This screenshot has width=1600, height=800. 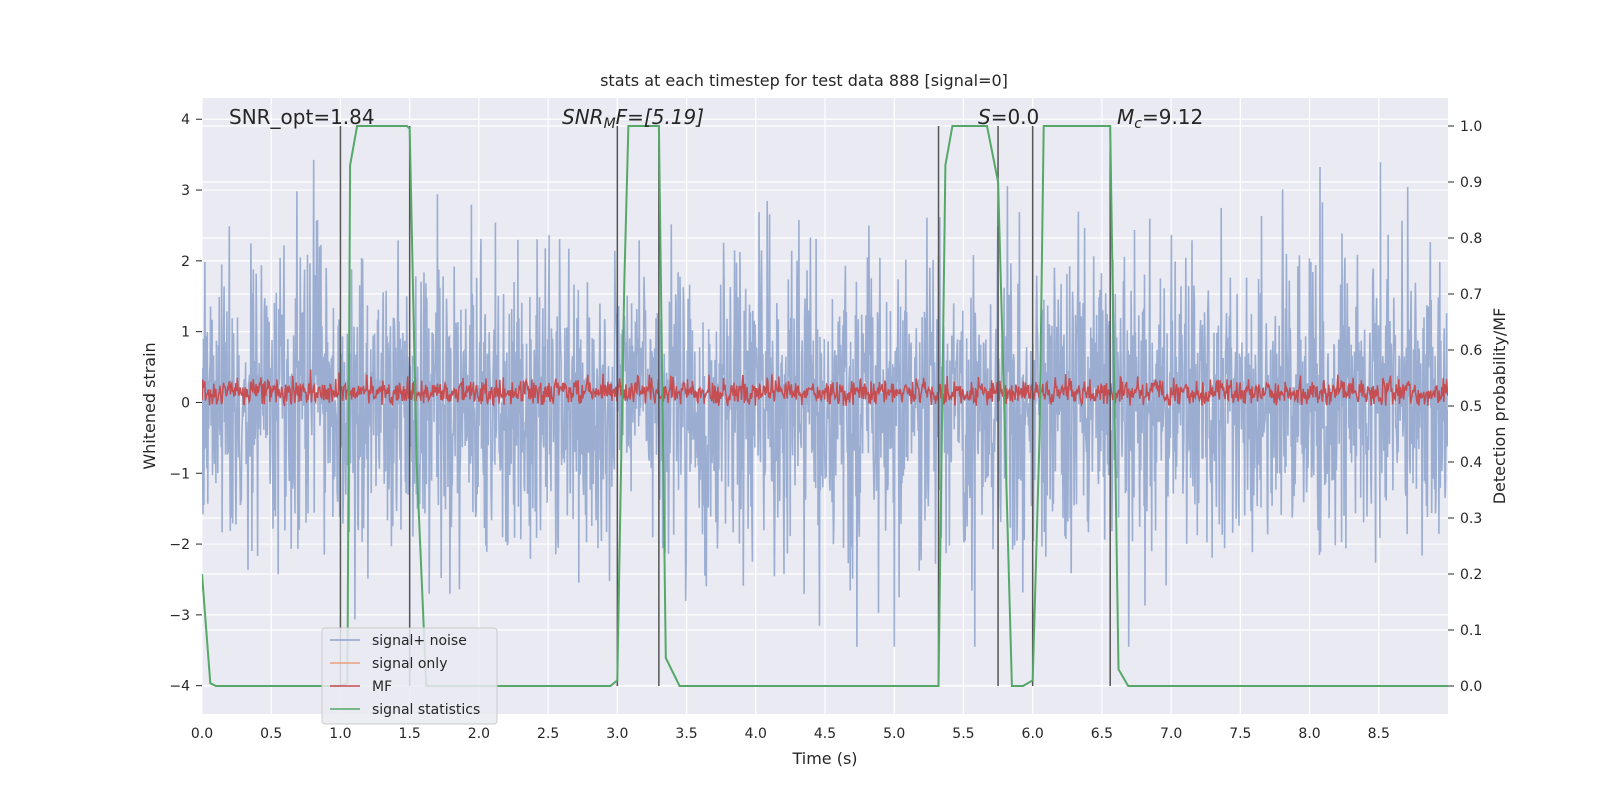 I want to click on y2-tick-label: 0.1, so click(x=1471, y=631).